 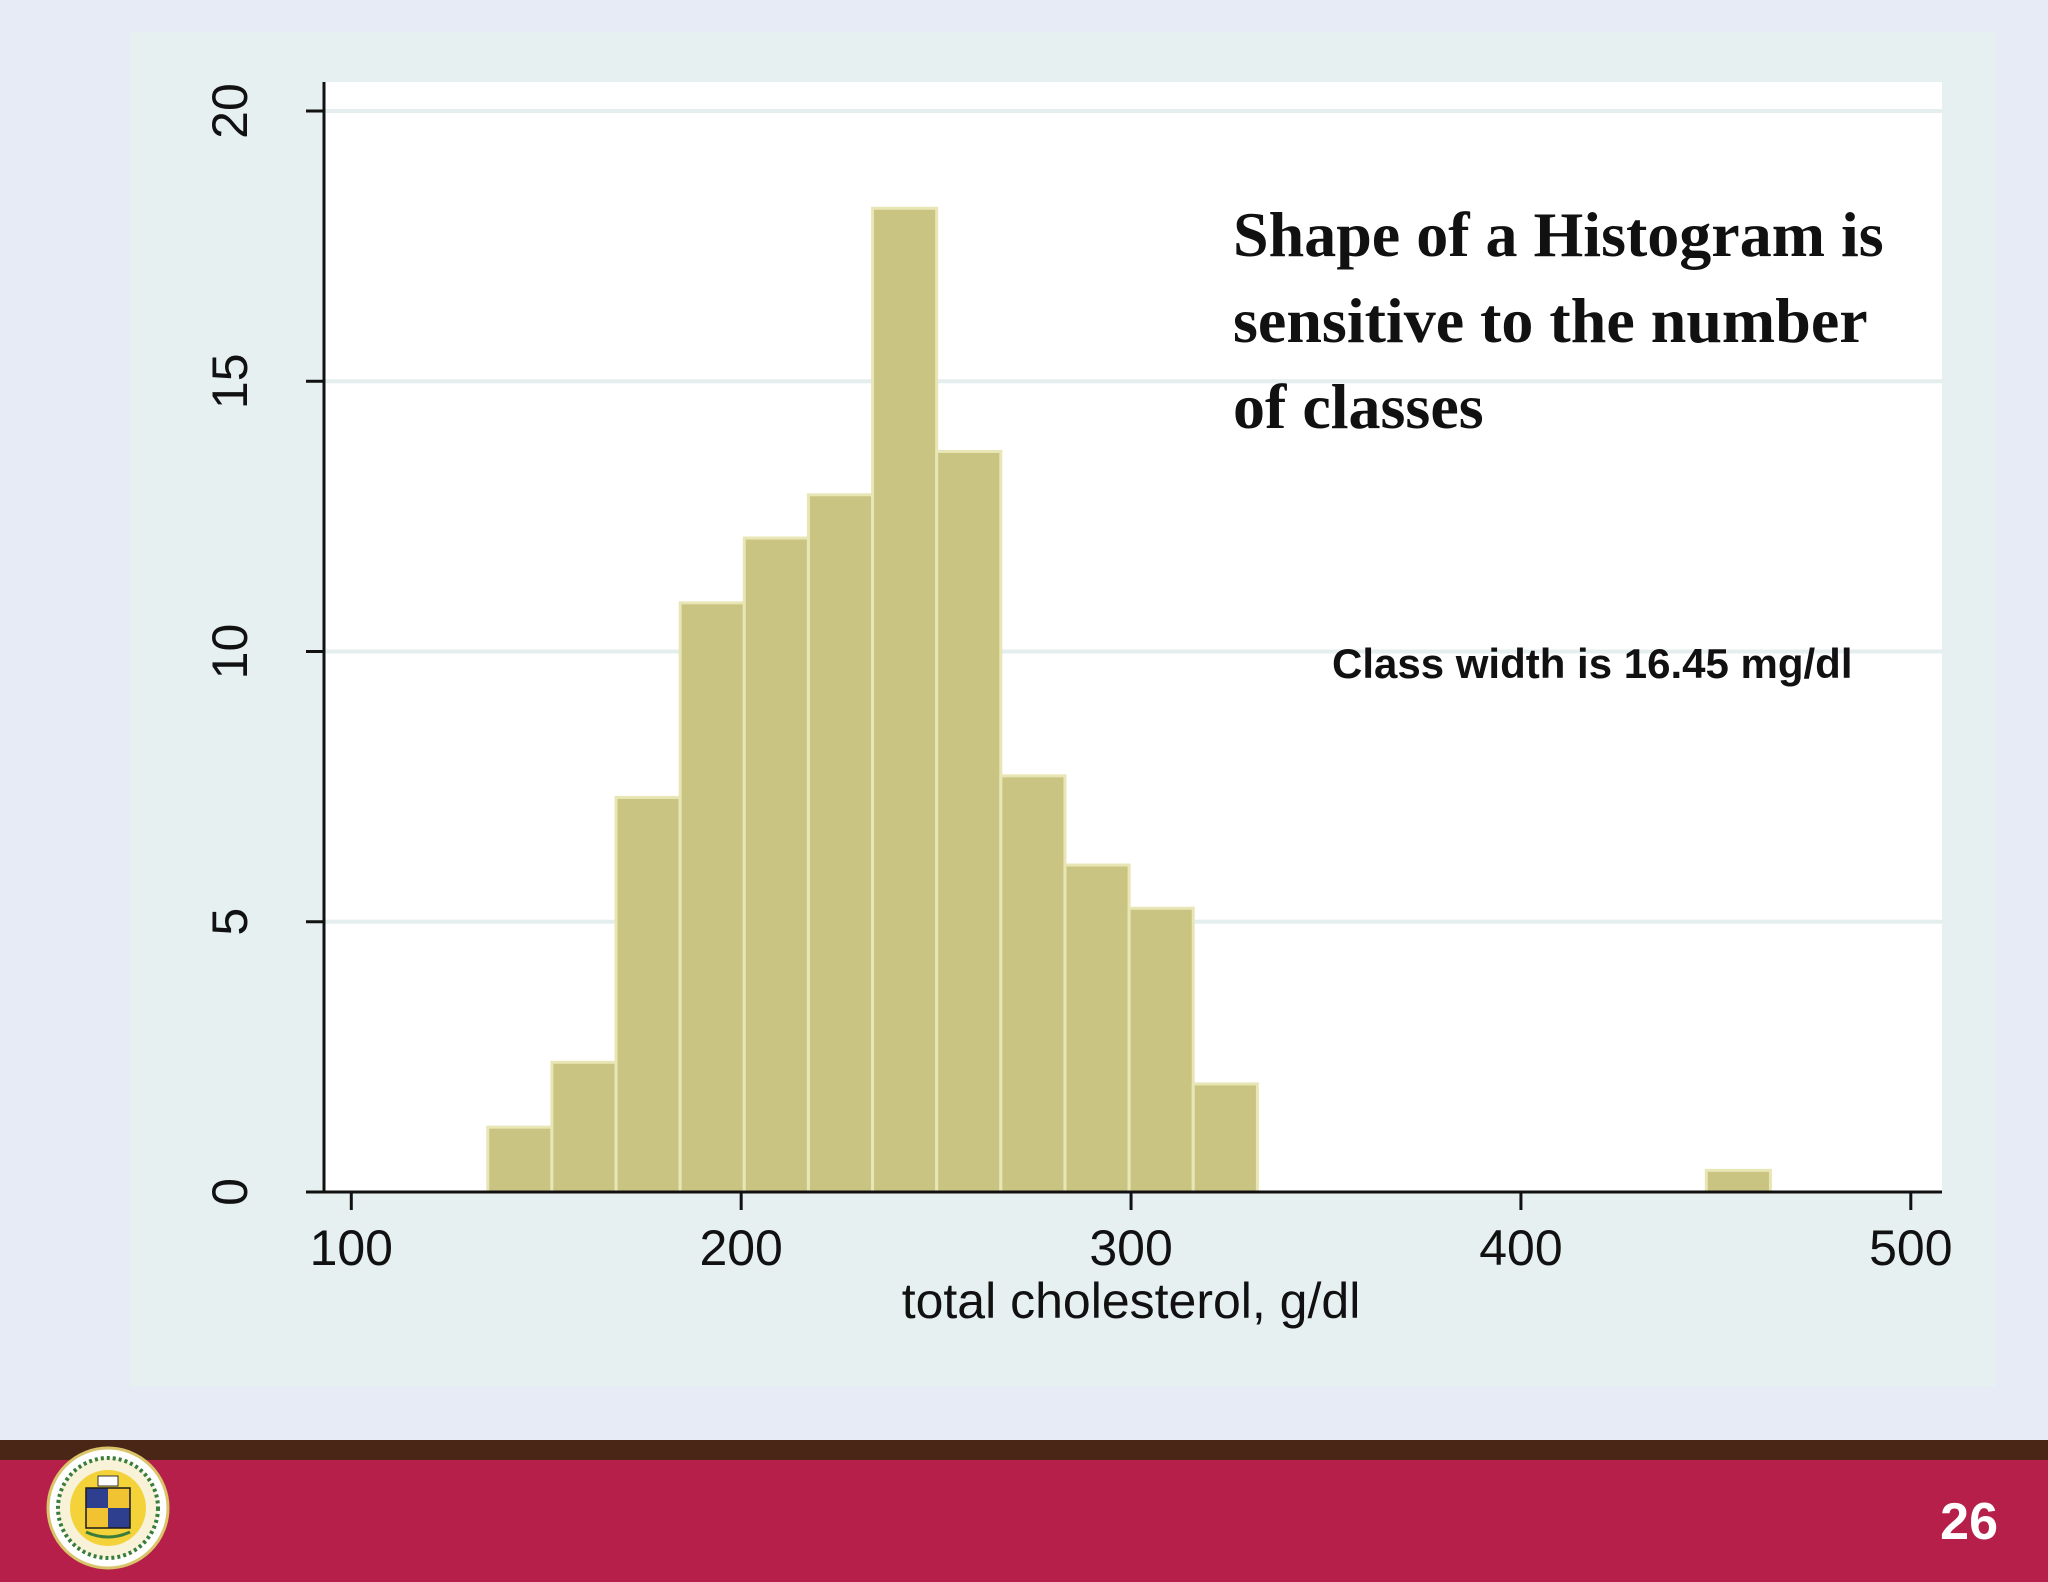 I want to click on x-tick-label-200: 200, so click(x=740, y=1248).